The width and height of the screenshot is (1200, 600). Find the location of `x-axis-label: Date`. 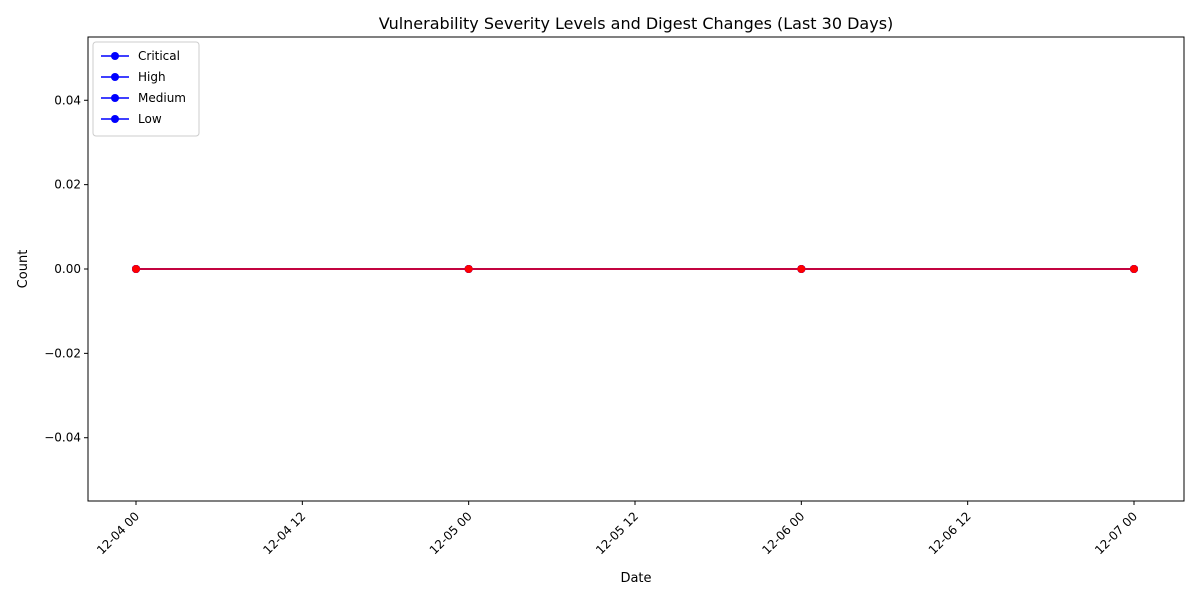

x-axis-label: Date is located at coordinates (635, 578).